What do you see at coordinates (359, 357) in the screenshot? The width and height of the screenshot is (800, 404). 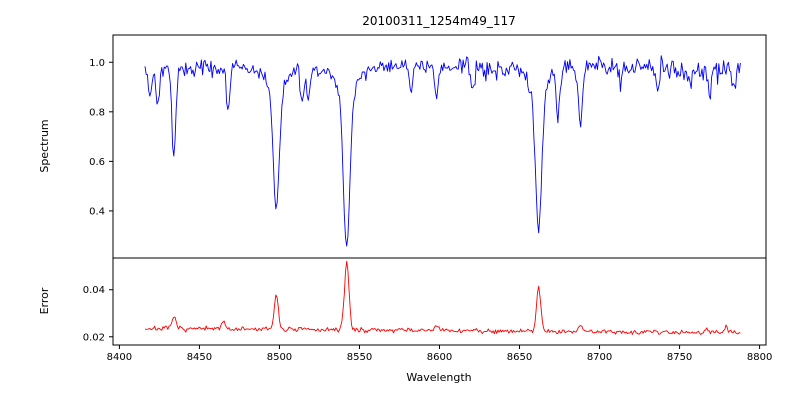 I see `x-tick-label: 8550` at bounding box center [359, 357].